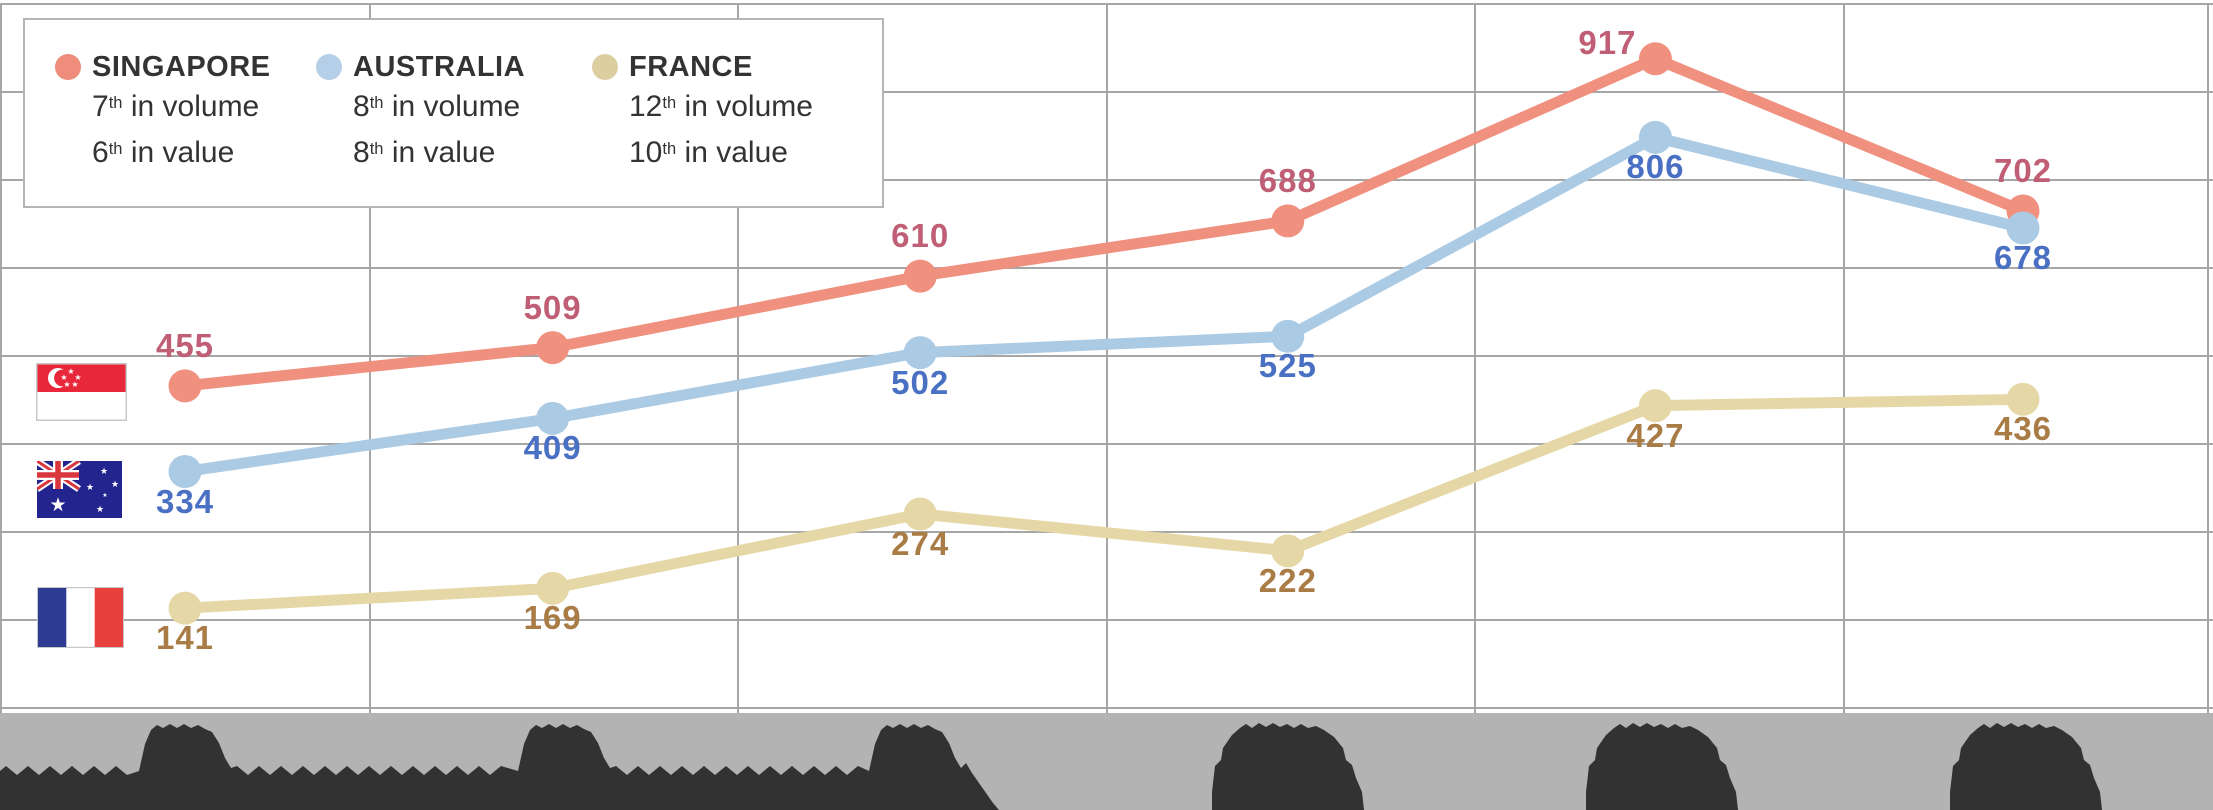 Image resolution: width=2213 pixels, height=810 pixels. I want to click on legend-item-france: FRANCE 12th in volume 10th in value, so click(702, 113).